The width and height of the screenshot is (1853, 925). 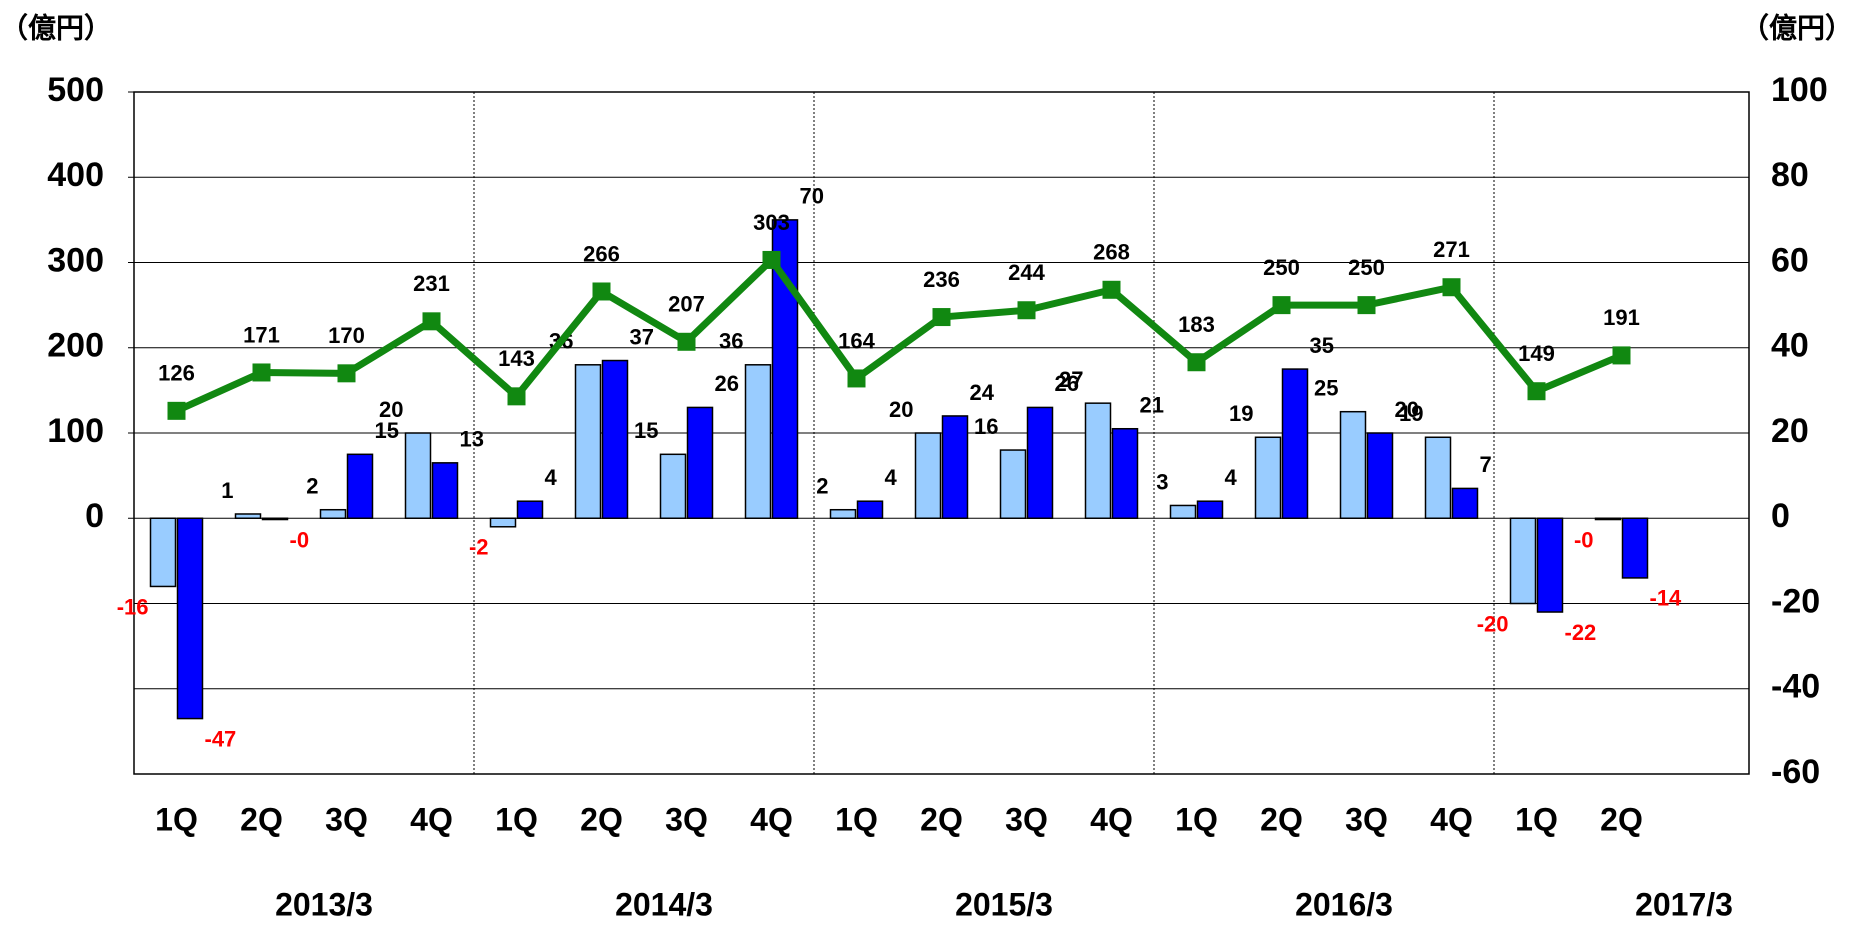 What do you see at coordinates (1795, 687) in the screenshot?
I see `y2-tick-label: -40` at bounding box center [1795, 687].